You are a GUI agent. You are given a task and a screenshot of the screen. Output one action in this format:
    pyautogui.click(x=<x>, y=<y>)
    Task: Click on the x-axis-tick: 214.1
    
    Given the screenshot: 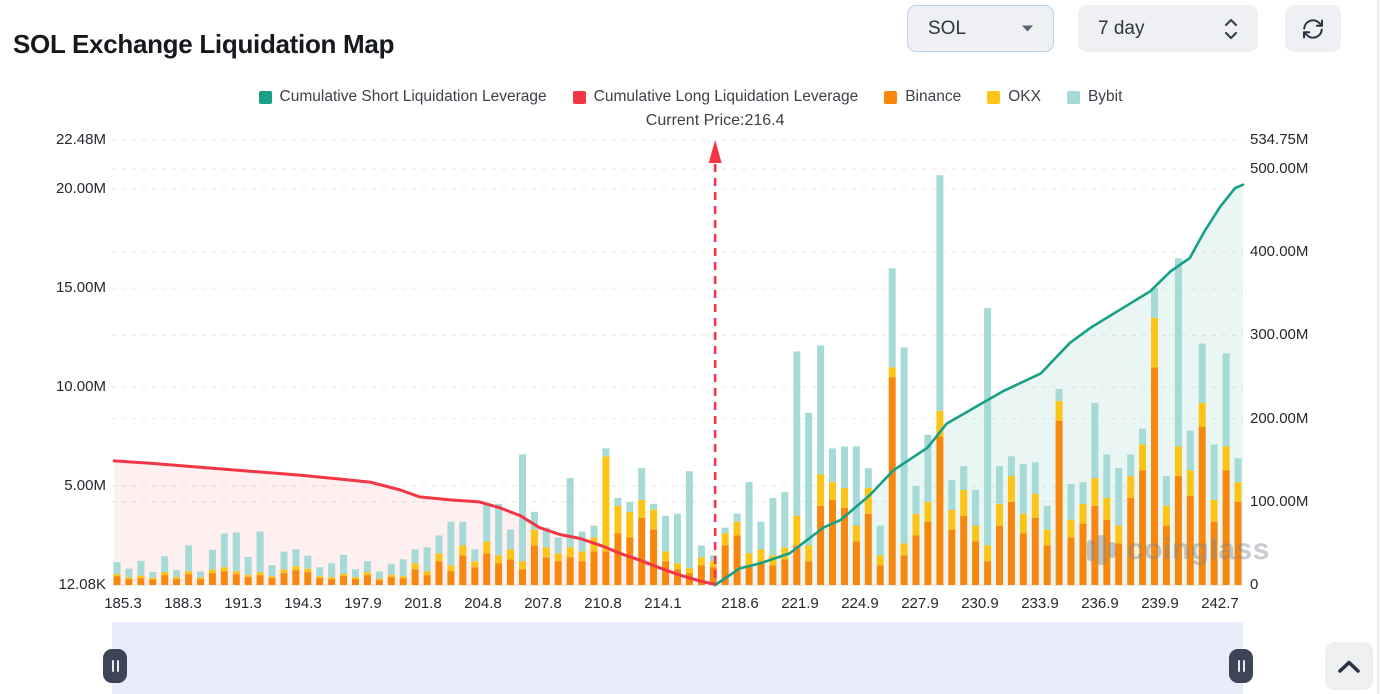 What is the action you would take?
    pyautogui.click(x=663, y=603)
    